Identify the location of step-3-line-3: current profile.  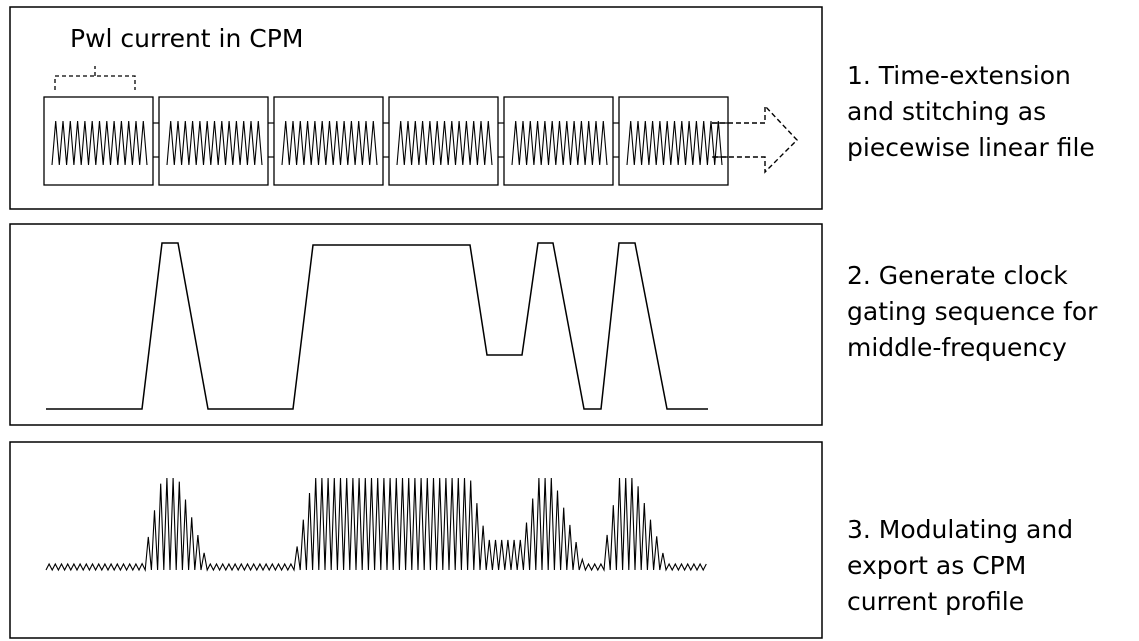
(936, 601).